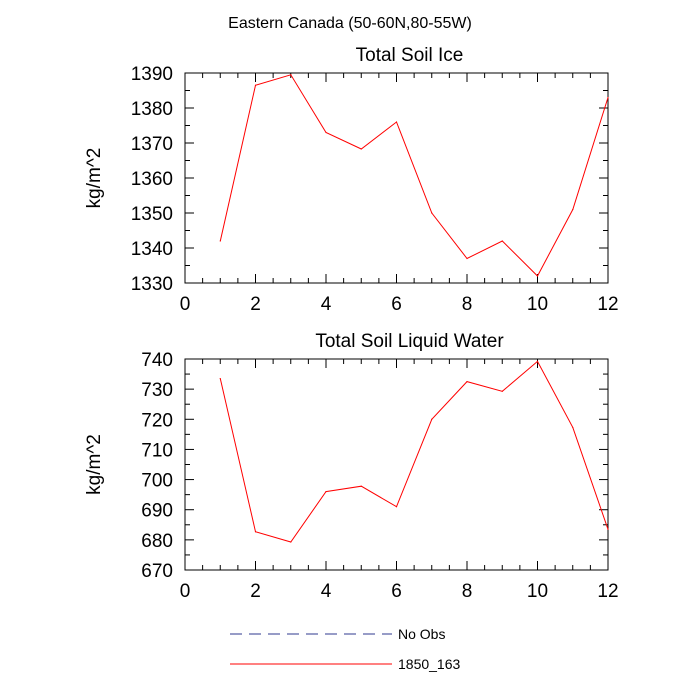 Image resolution: width=700 pixels, height=700 pixels. Describe the element at coordinates (467, 591) in the screenshot. I see `x-tick-label-soil-liquid-water: 8` at that location.